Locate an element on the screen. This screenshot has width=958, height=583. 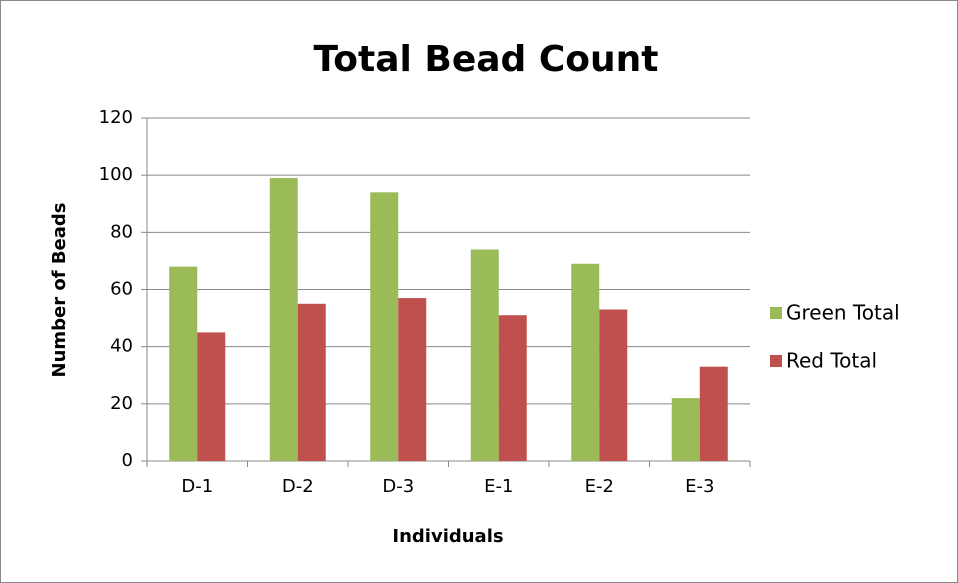
chart-title: Total Bead Count is located at coordinates (486, 59).